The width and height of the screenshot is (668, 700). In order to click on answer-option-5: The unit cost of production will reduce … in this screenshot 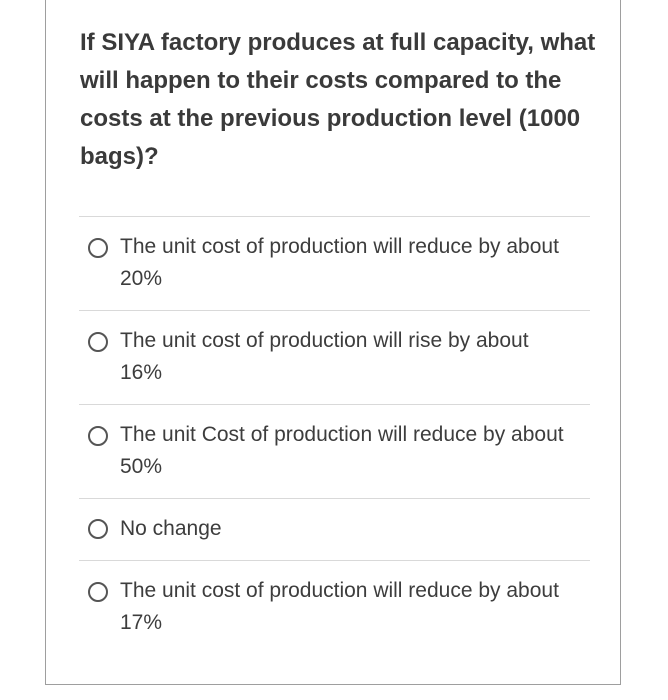, I will do `click(334, 607)`.